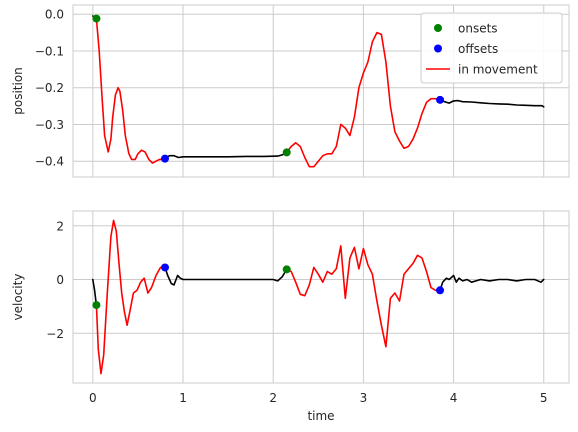 This screenshot has height=432, width=578. What do you see at coordinates (49, 125) in the screenshot?
I see `y-tick-label: −0.3` at bounding box center [49, 125].